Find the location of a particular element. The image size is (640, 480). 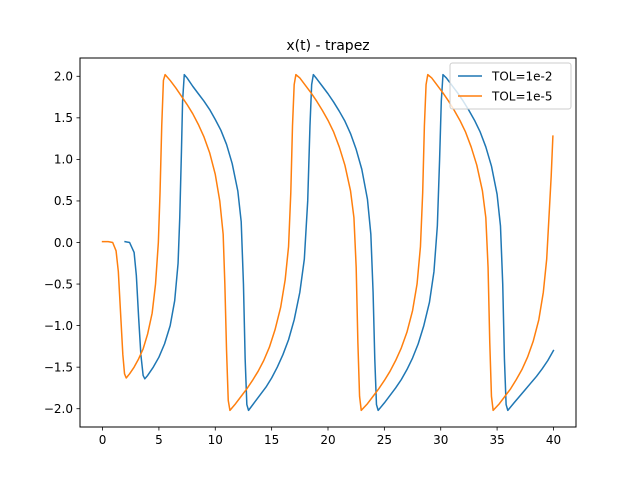

x-tick-label: 20 is located at coordinates (327, 440).